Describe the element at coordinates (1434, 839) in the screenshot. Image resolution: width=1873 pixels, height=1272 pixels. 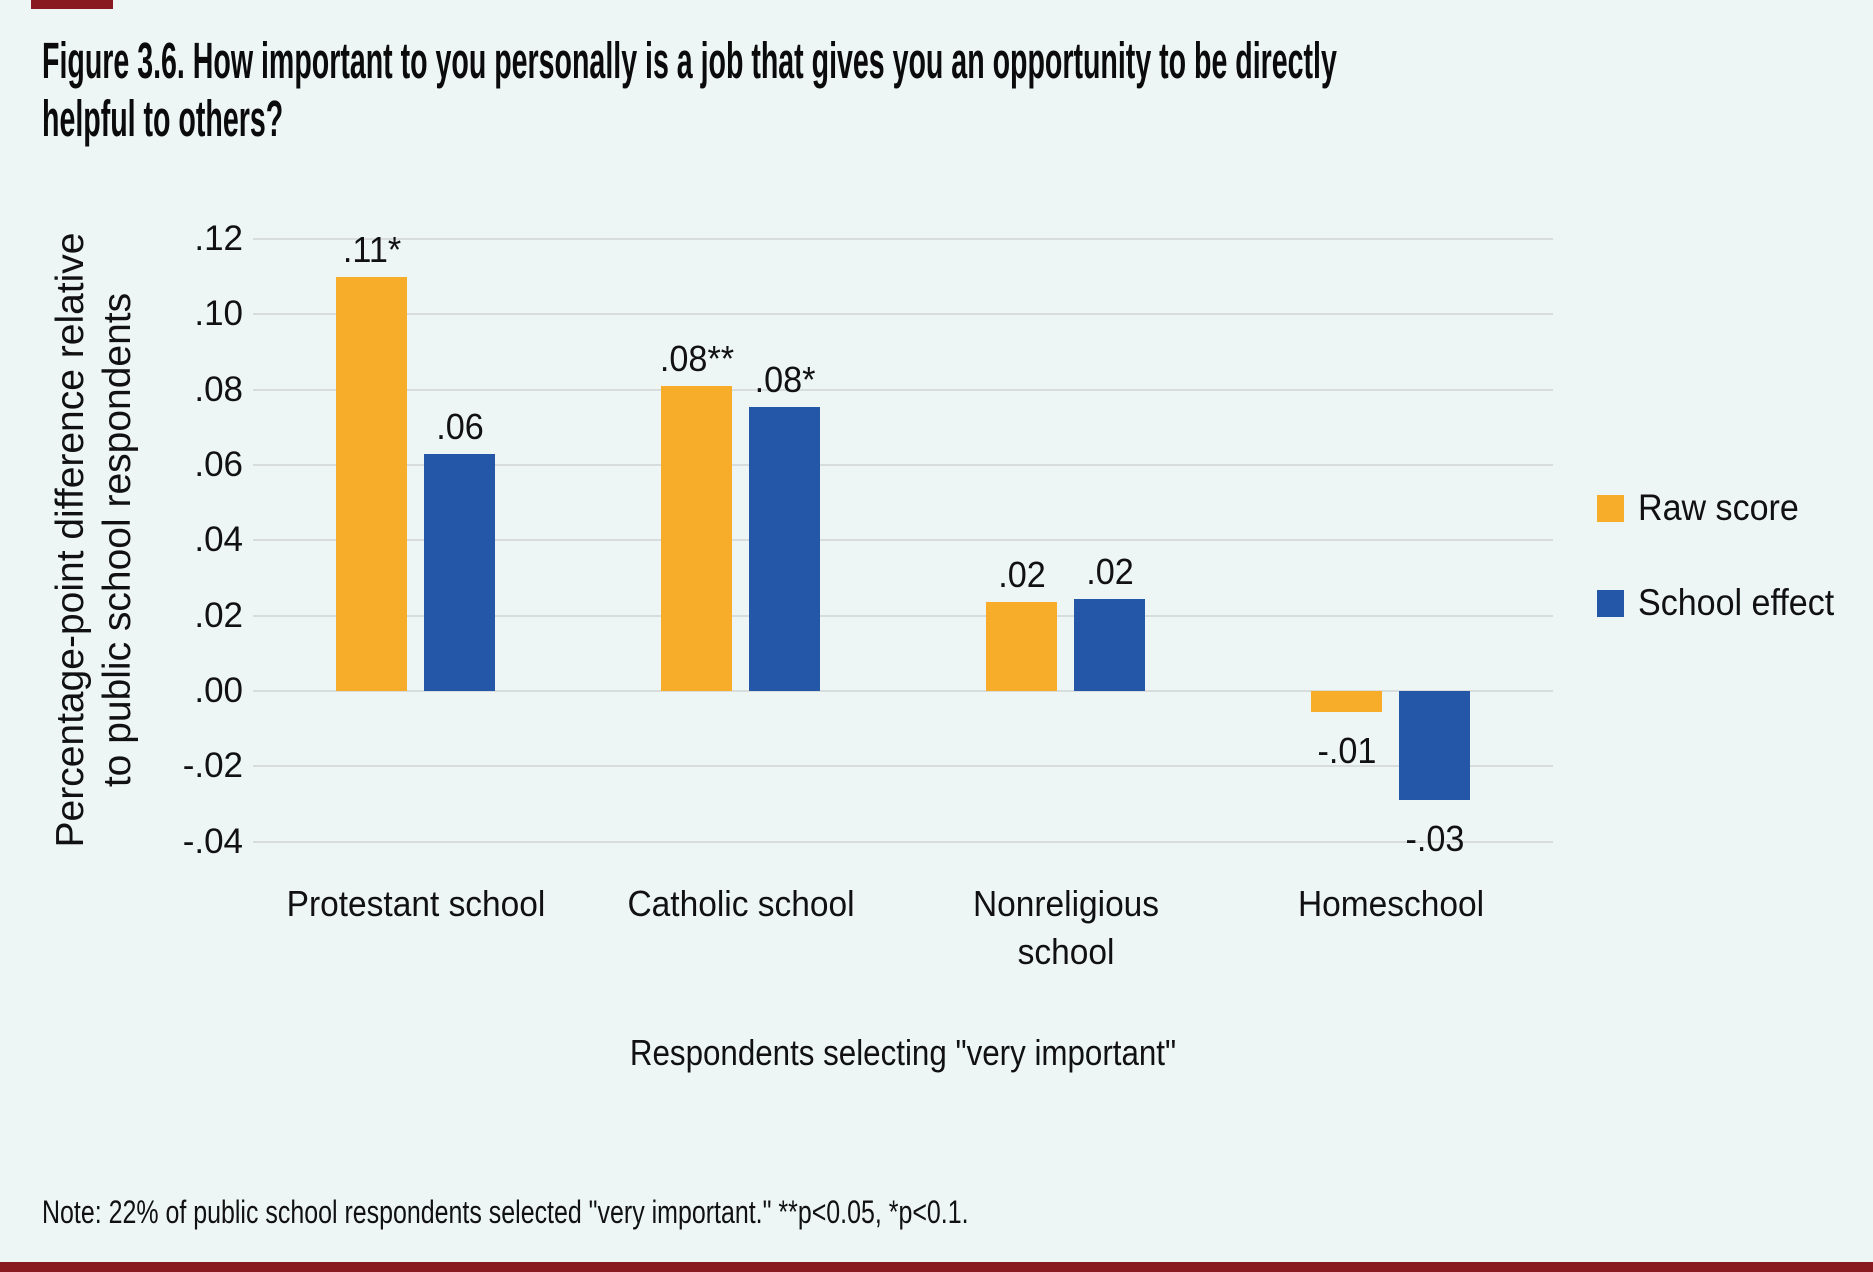
I see `bar-value-label: -.03` at that location.